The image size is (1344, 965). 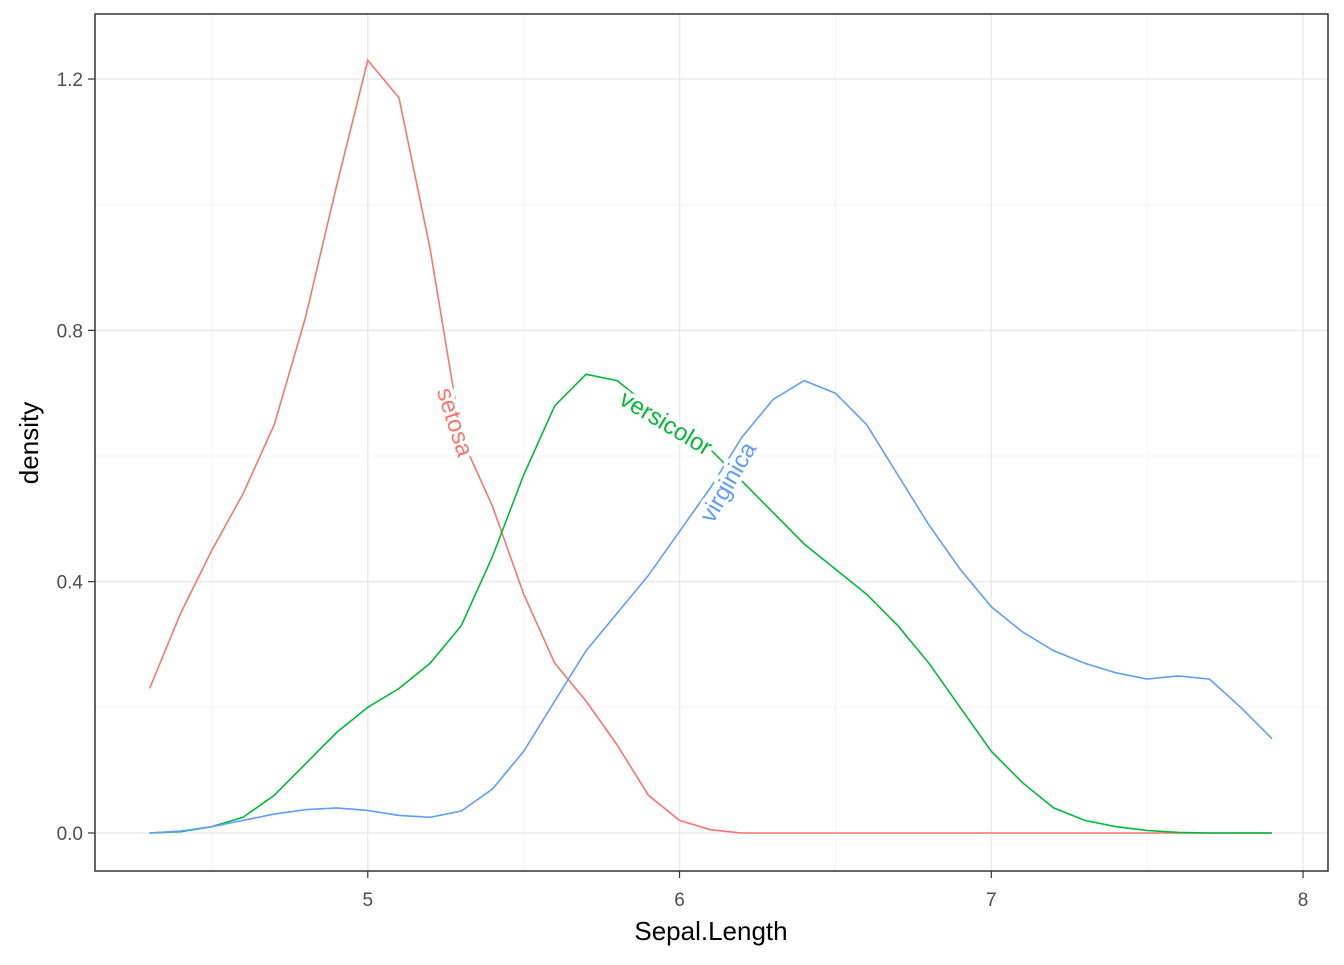 I want to click on y-tick-label: 0.4, so click(x=70, y=583).